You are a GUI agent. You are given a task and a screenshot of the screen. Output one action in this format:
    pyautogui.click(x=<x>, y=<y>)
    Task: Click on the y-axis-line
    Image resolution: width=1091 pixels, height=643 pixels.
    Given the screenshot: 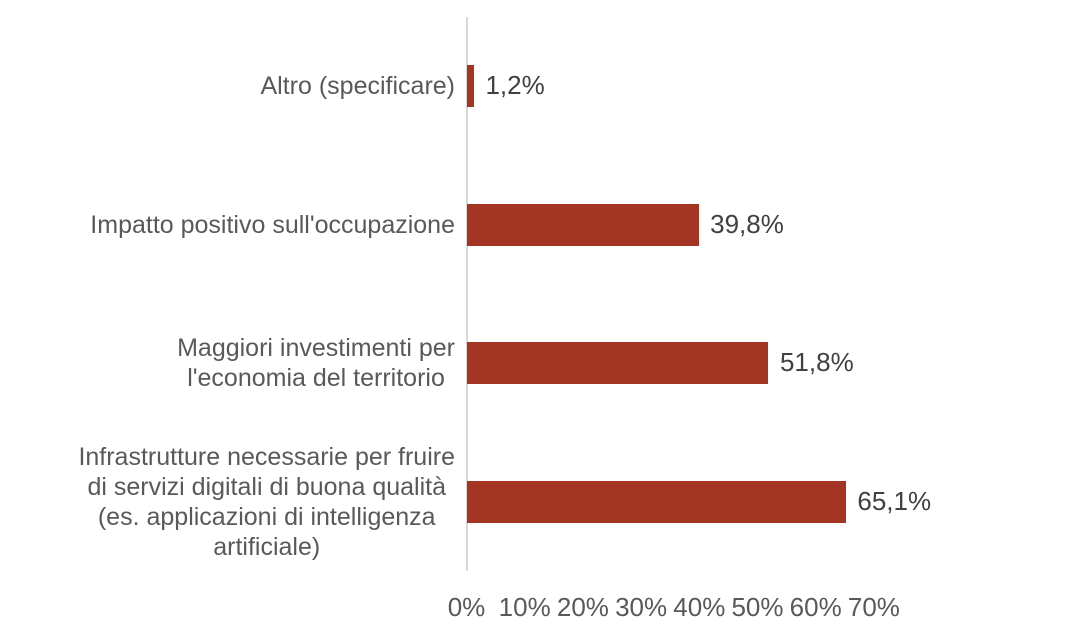 What is the action you would take?
    pyautogui.click(x=467, y=294)
    